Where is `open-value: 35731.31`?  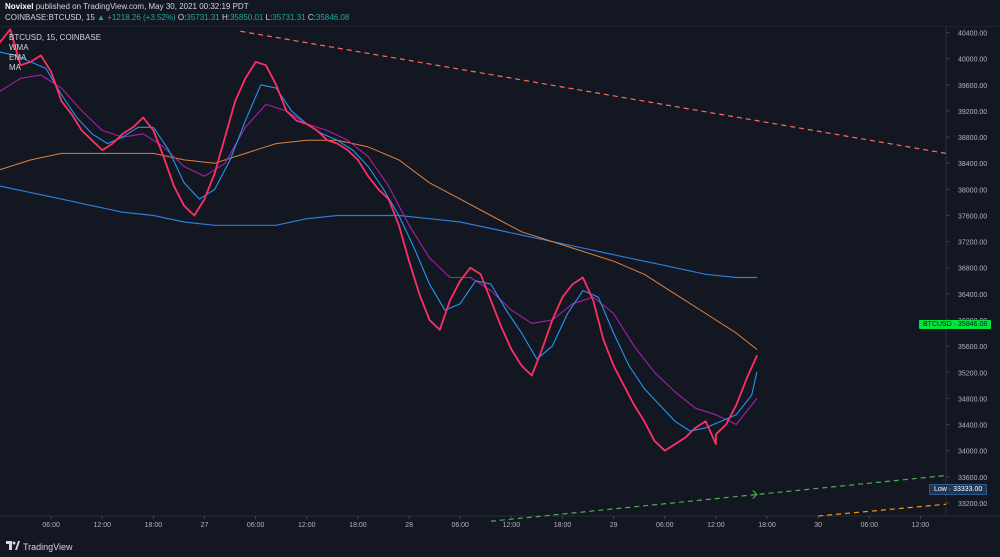
open-value: 35731.31 is located at coordinates (203, 17).